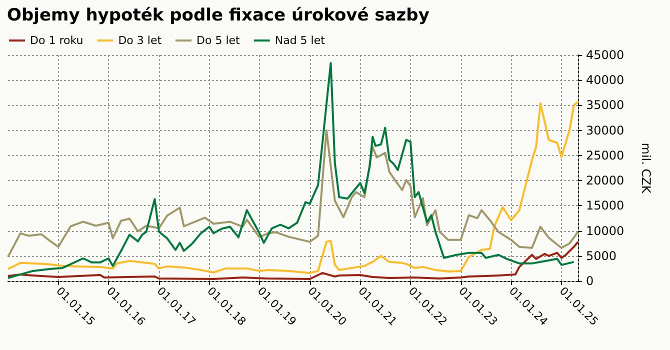  I want to click on y-tick-label: 10000, so click(605, 231).